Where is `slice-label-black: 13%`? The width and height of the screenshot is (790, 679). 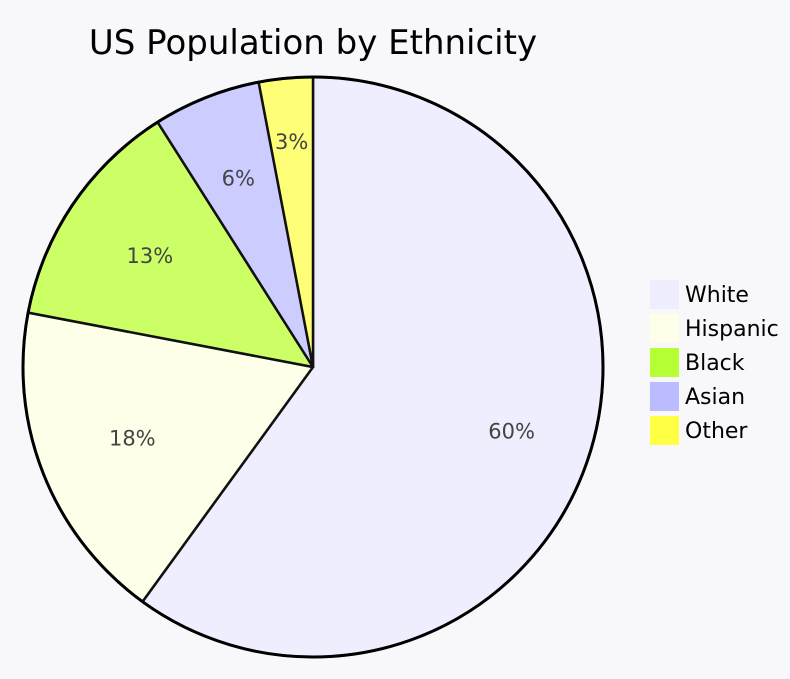 slice-label-black: 13% is located at coordinates (150, 256).